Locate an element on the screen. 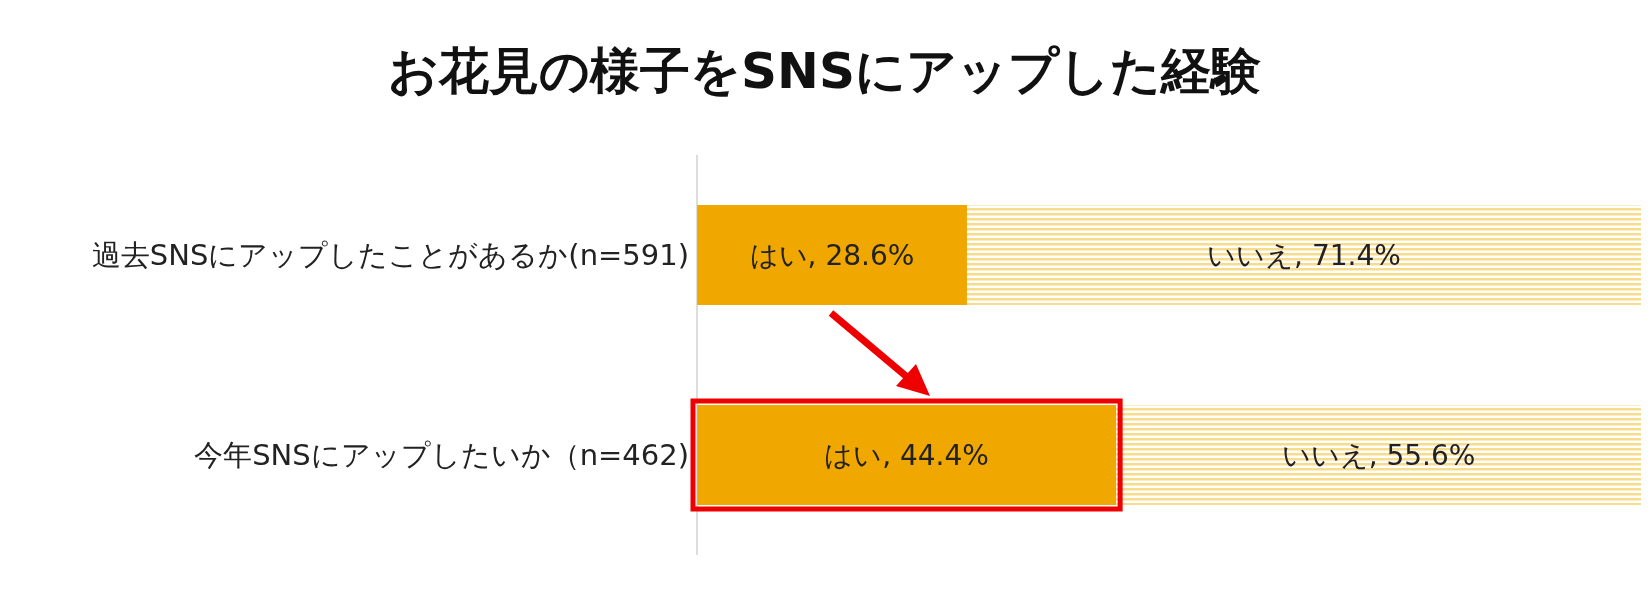 The width and height of the screenshot is (1649, 600). chart-title: お花見の様子をSNSにアップした経験 is located at coordinates (824, 71).